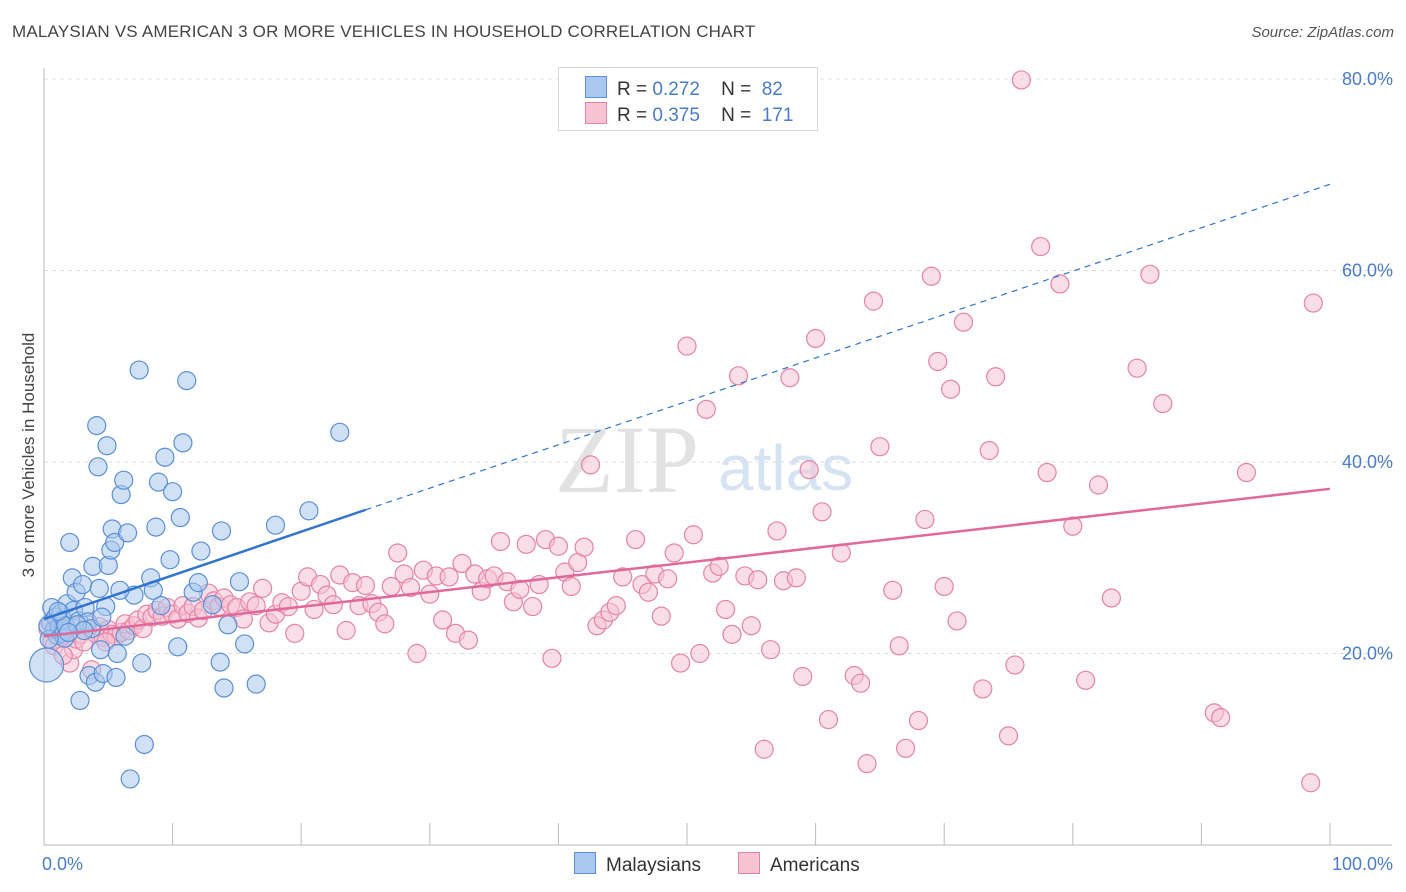 The width and height of the screenshot is (1406, 892). What do you see at coordinates (1367, 654) in the screenshot?
I see `y-tick-label: 20.0%` at bounding box center [1367, 654].